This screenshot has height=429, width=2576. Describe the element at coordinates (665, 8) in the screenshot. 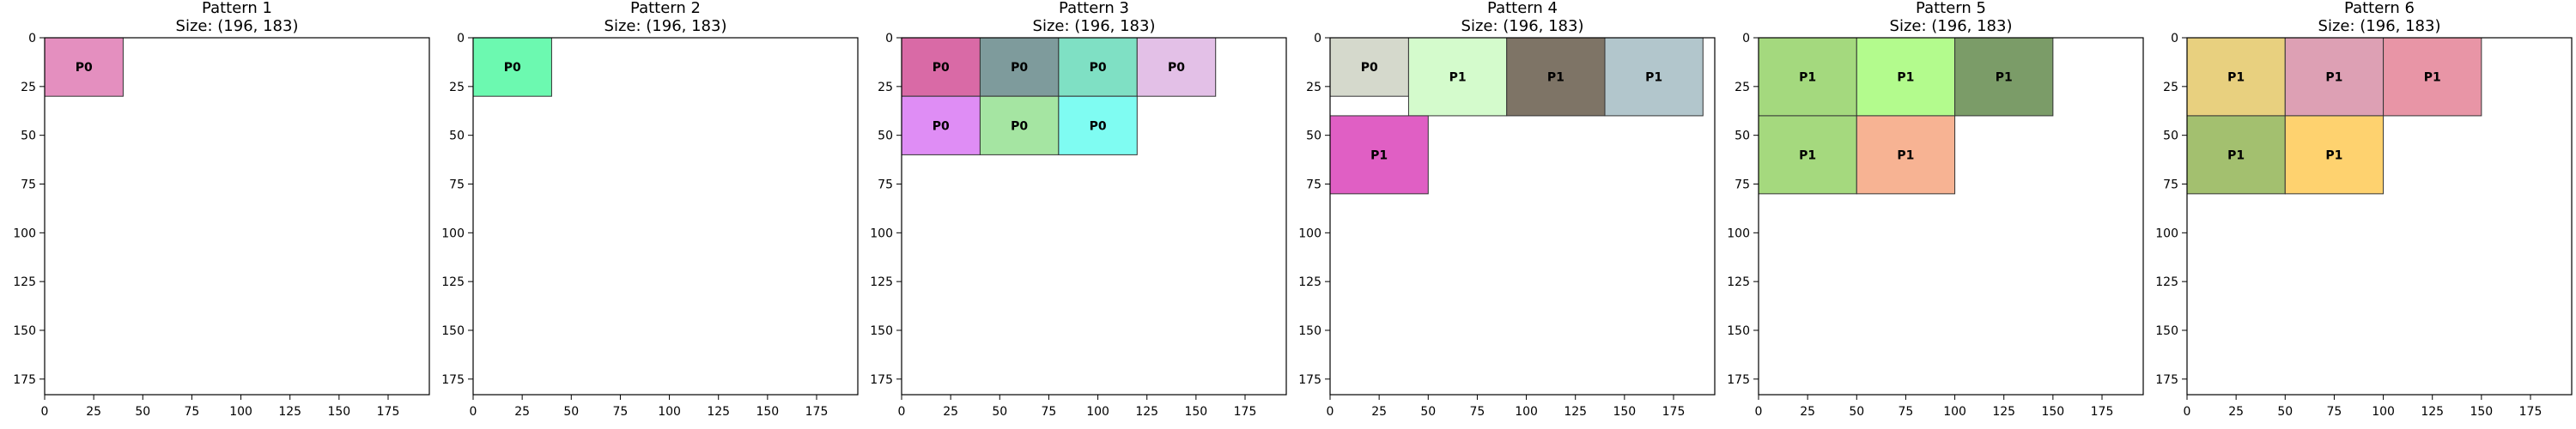

I see `chart-title: Pattern 2` at that location.